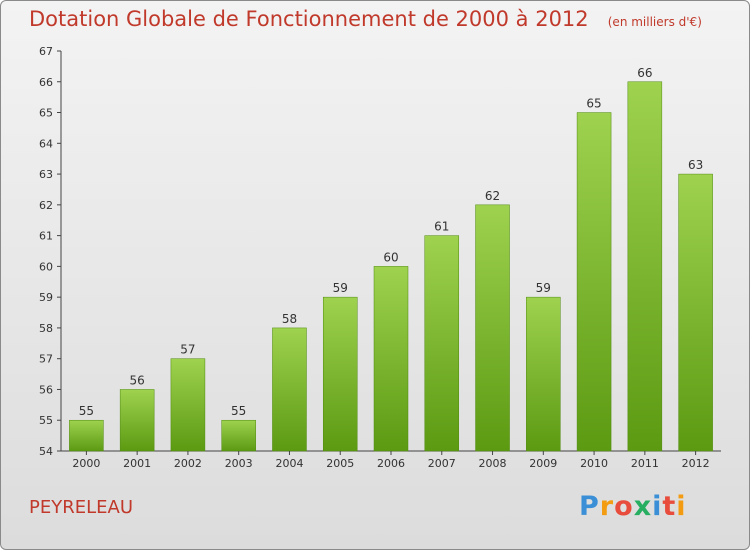 Image resolution: width=750 pixels, height=550 pixels. I want to click on bar-value-label: 61, so click(441, 227).